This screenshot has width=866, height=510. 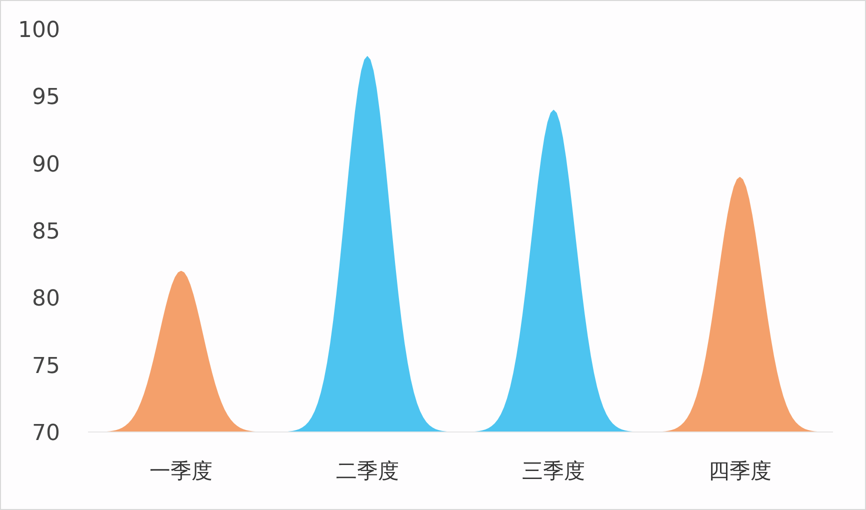 What do you see at coordinates (46, 433) in the screenshot?
I see `y-tick-label: 70` at bounding box center [46, 433].